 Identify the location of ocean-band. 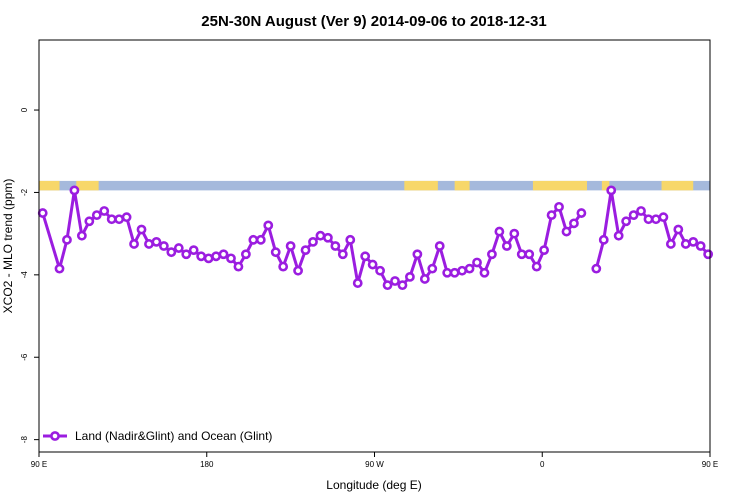
(374, 185).